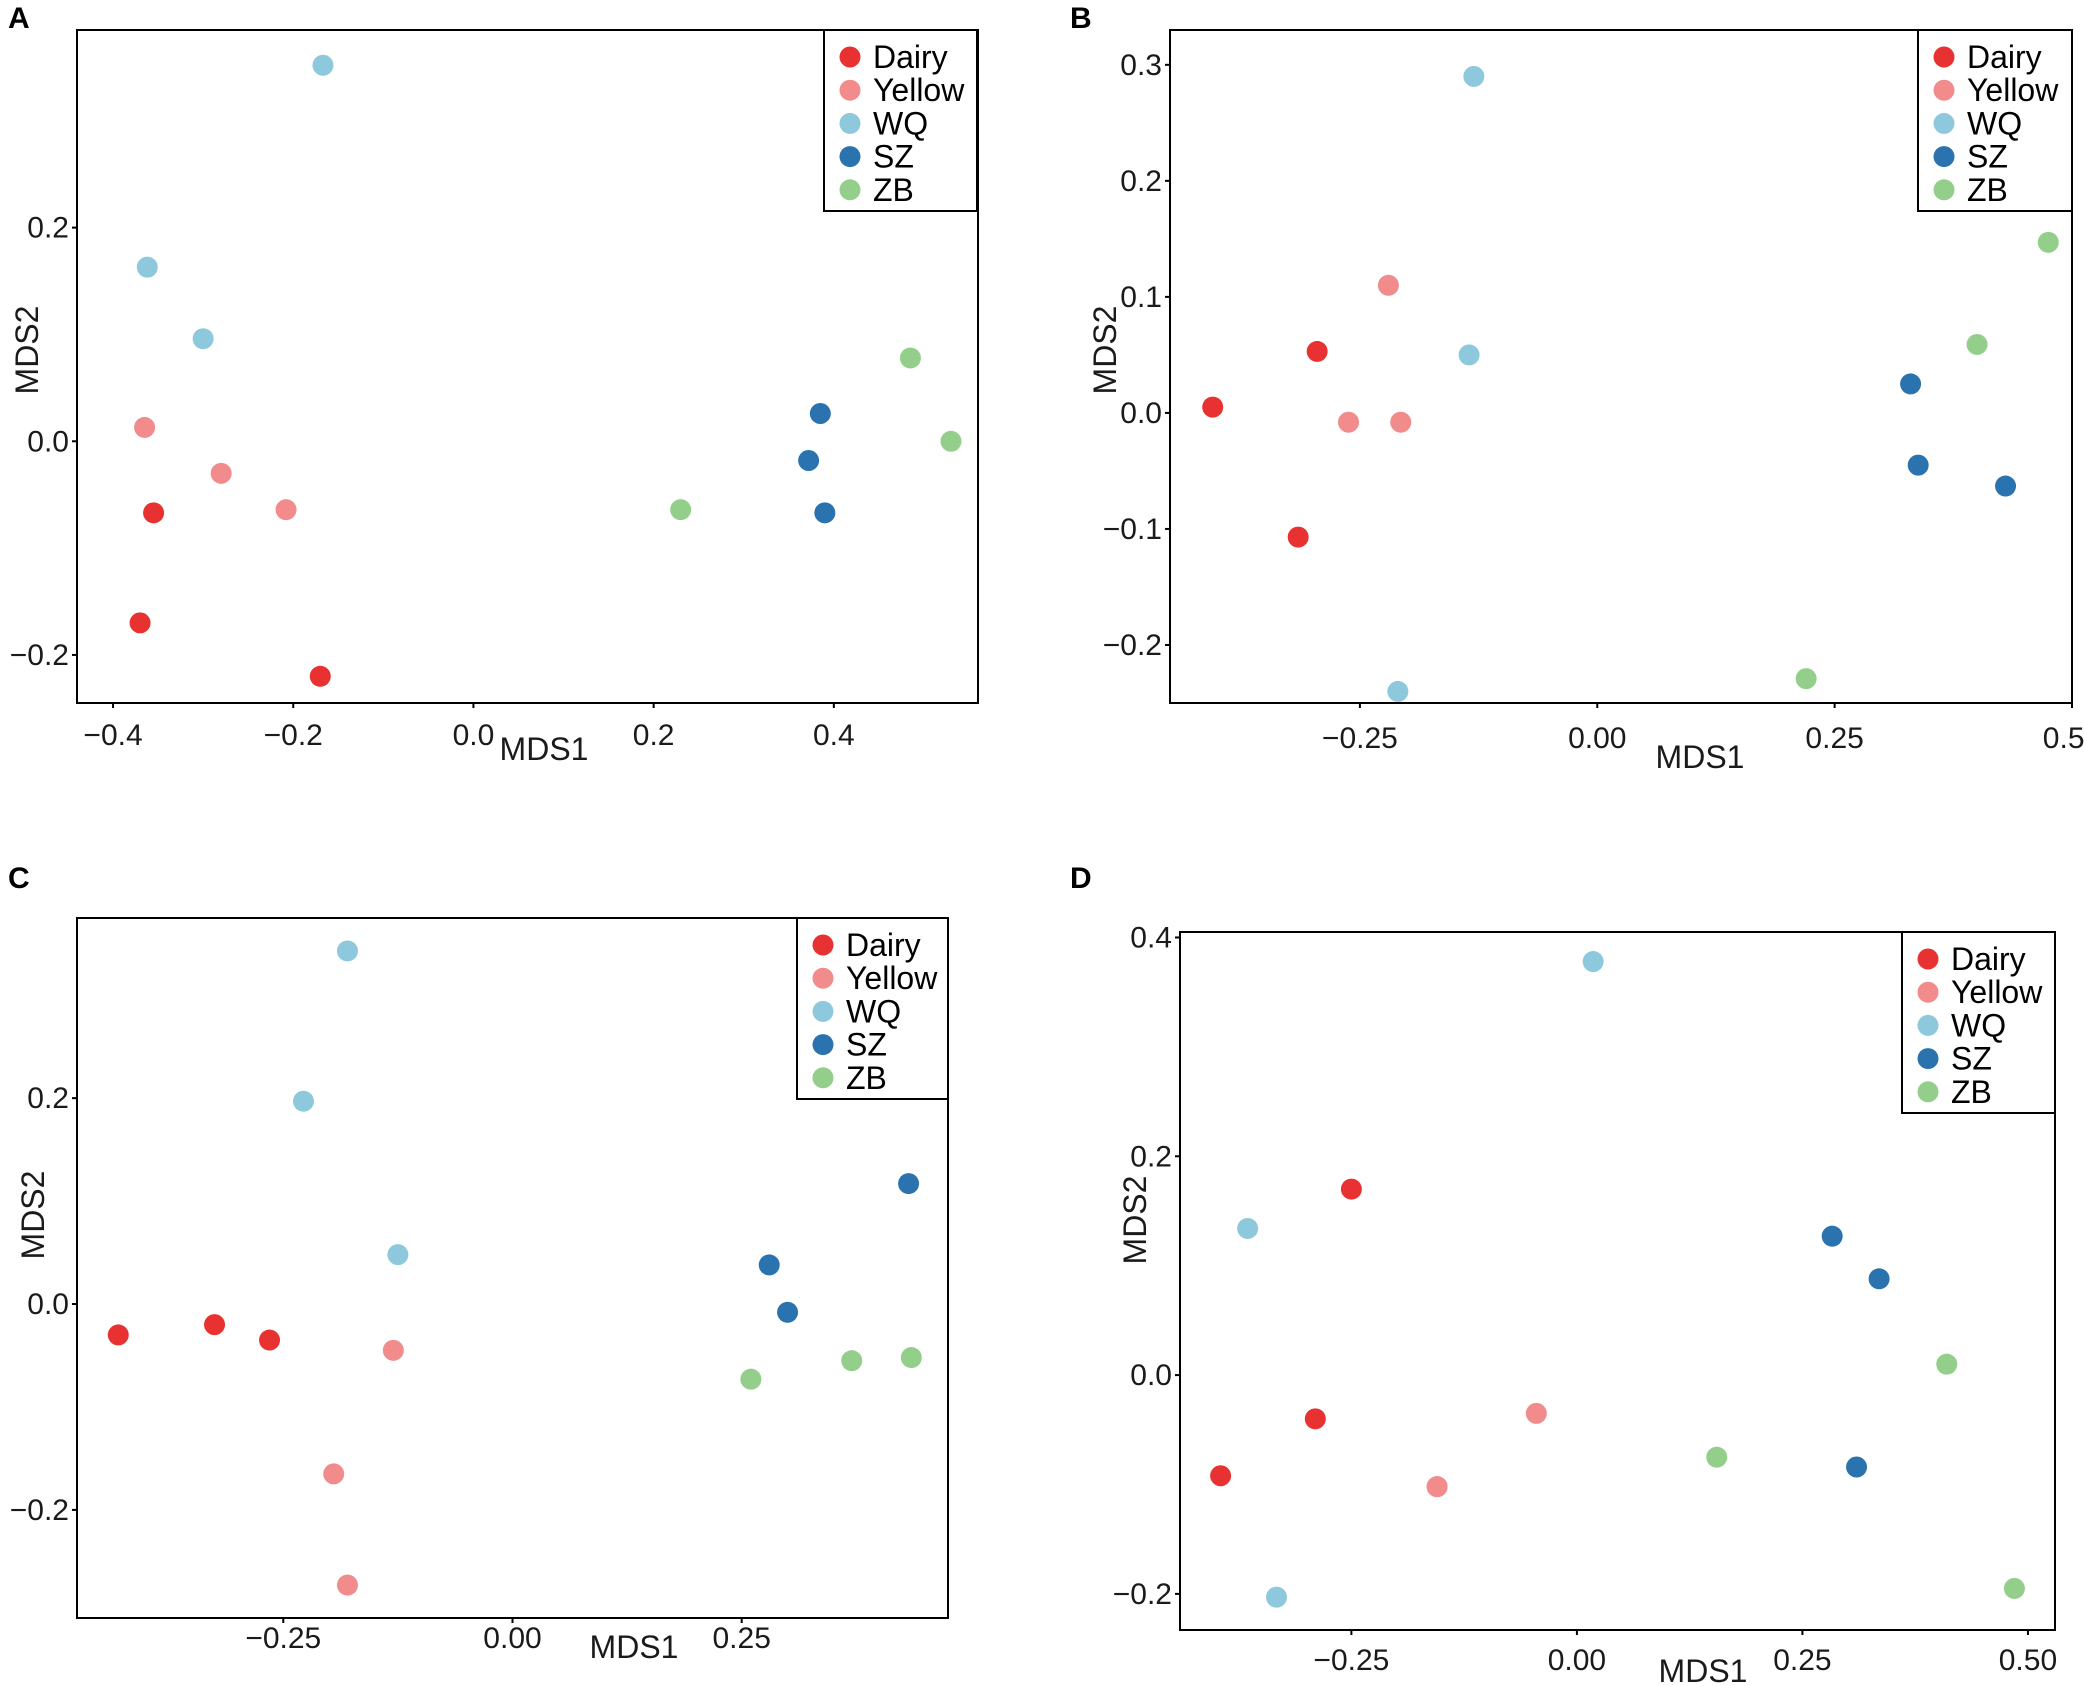 This screenshot has width=2084, height=1686. What do you see at coordinates (823, 1011) in the screenshot?
I see `legend-swatch-wq` at bounding box center [823, 1011].